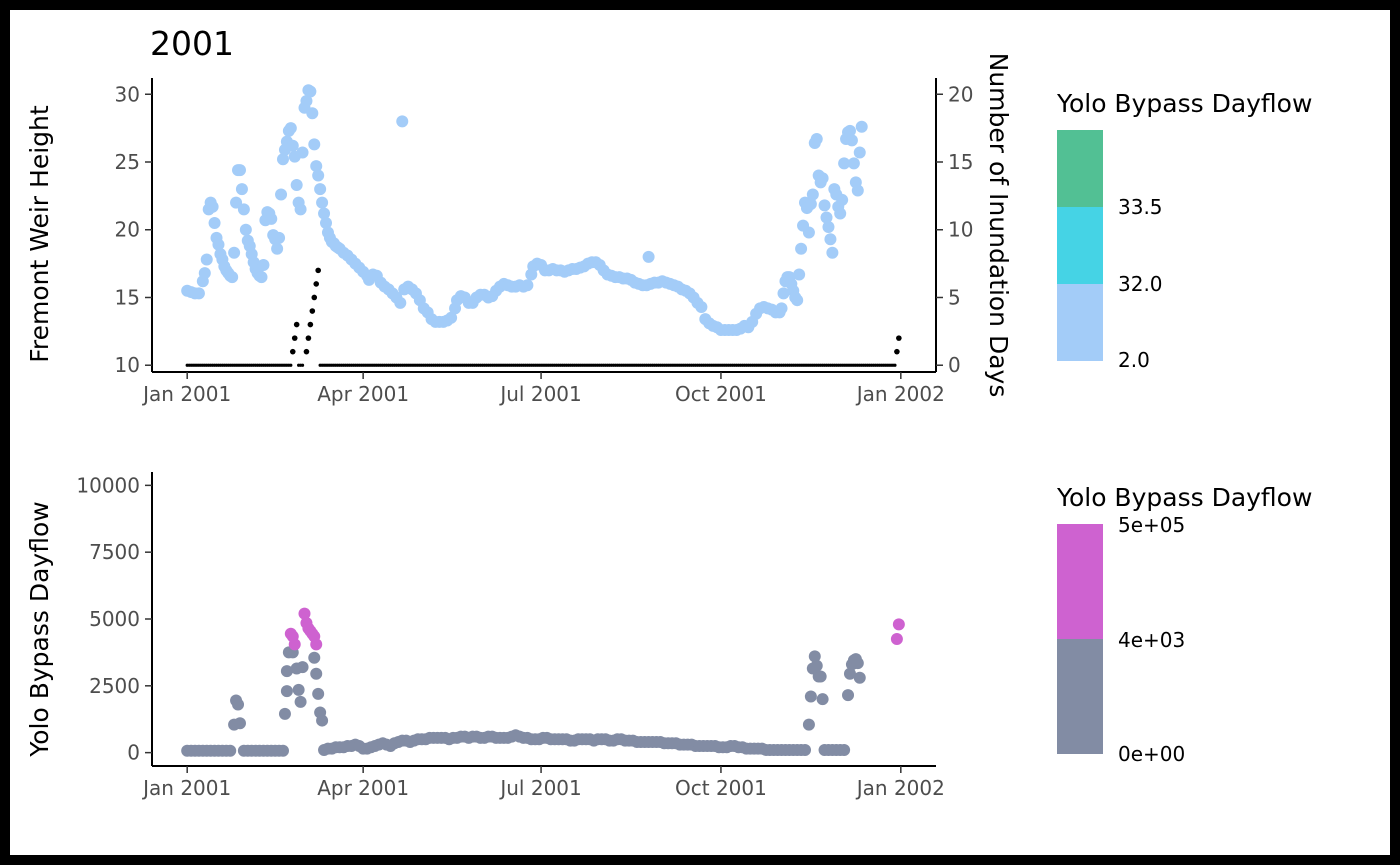 This screenshot has width=1400, height=865. I want to click on bottom-x-tick-label: Jan 2001, so click(186, 788).